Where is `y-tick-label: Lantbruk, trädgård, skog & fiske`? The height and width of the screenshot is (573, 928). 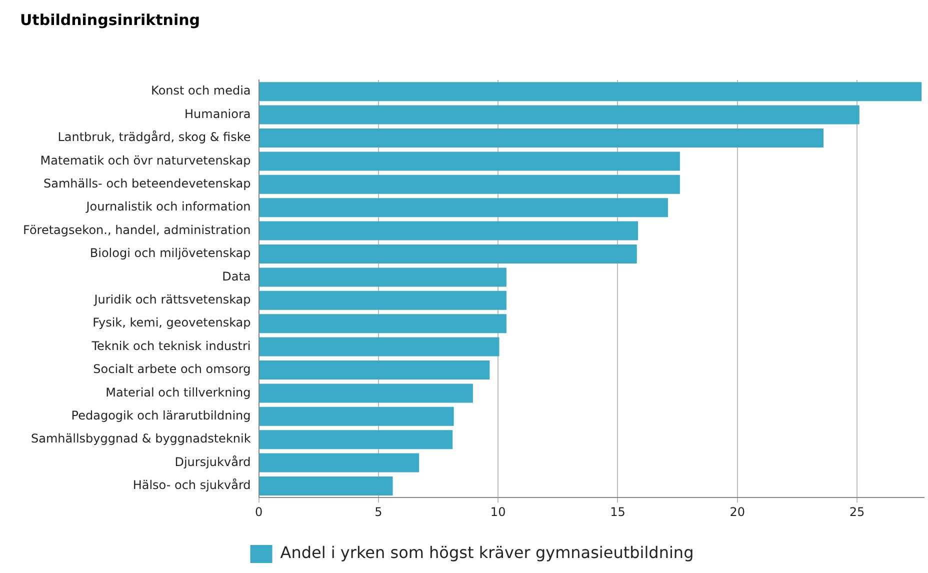 y-tick-label: Lantbruk, trädgård, skog & fiske is located at coordinates (154, 137).